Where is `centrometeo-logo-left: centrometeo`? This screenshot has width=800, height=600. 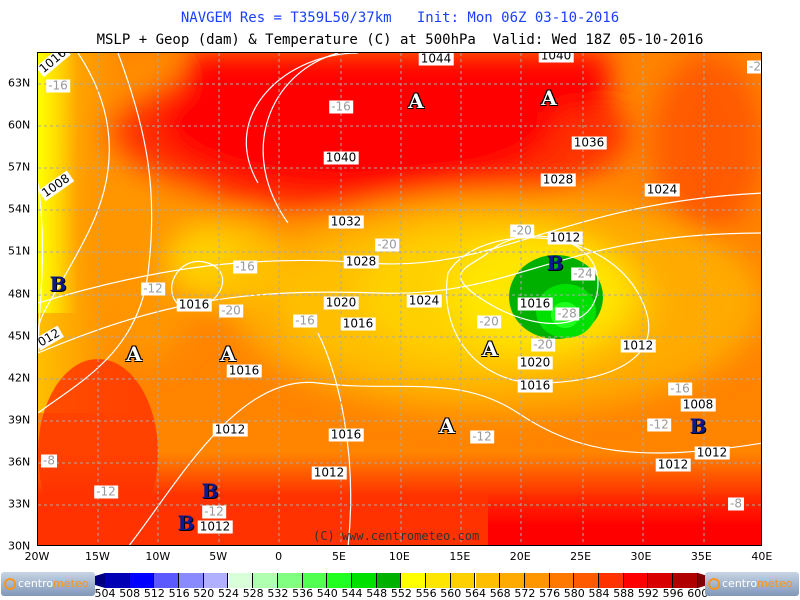 centrometeo-logo-left: centrometeo is located at coordinates (48, 584).